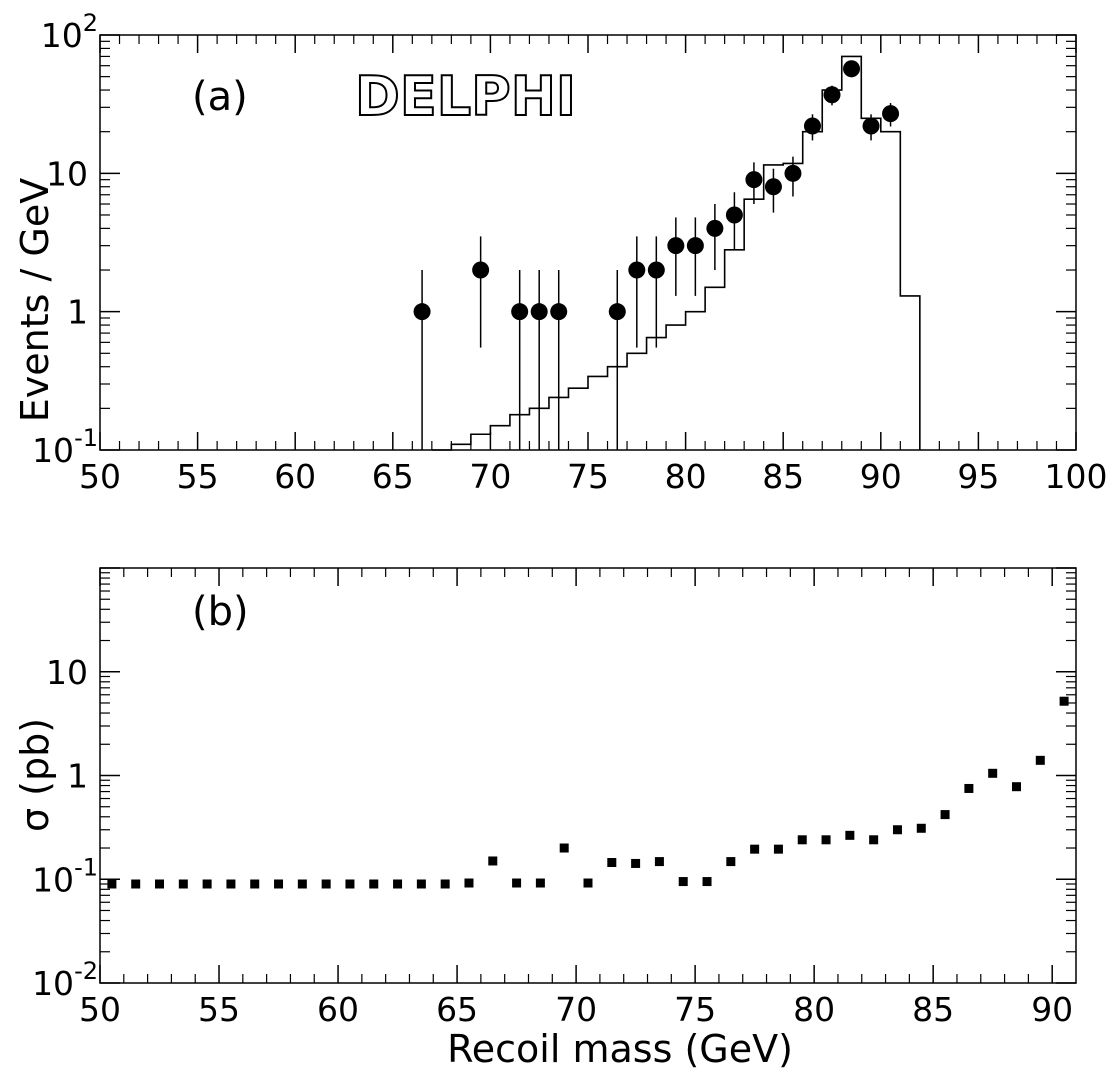  I want to click on y-tick-label-b: 1, so click(77, 776).